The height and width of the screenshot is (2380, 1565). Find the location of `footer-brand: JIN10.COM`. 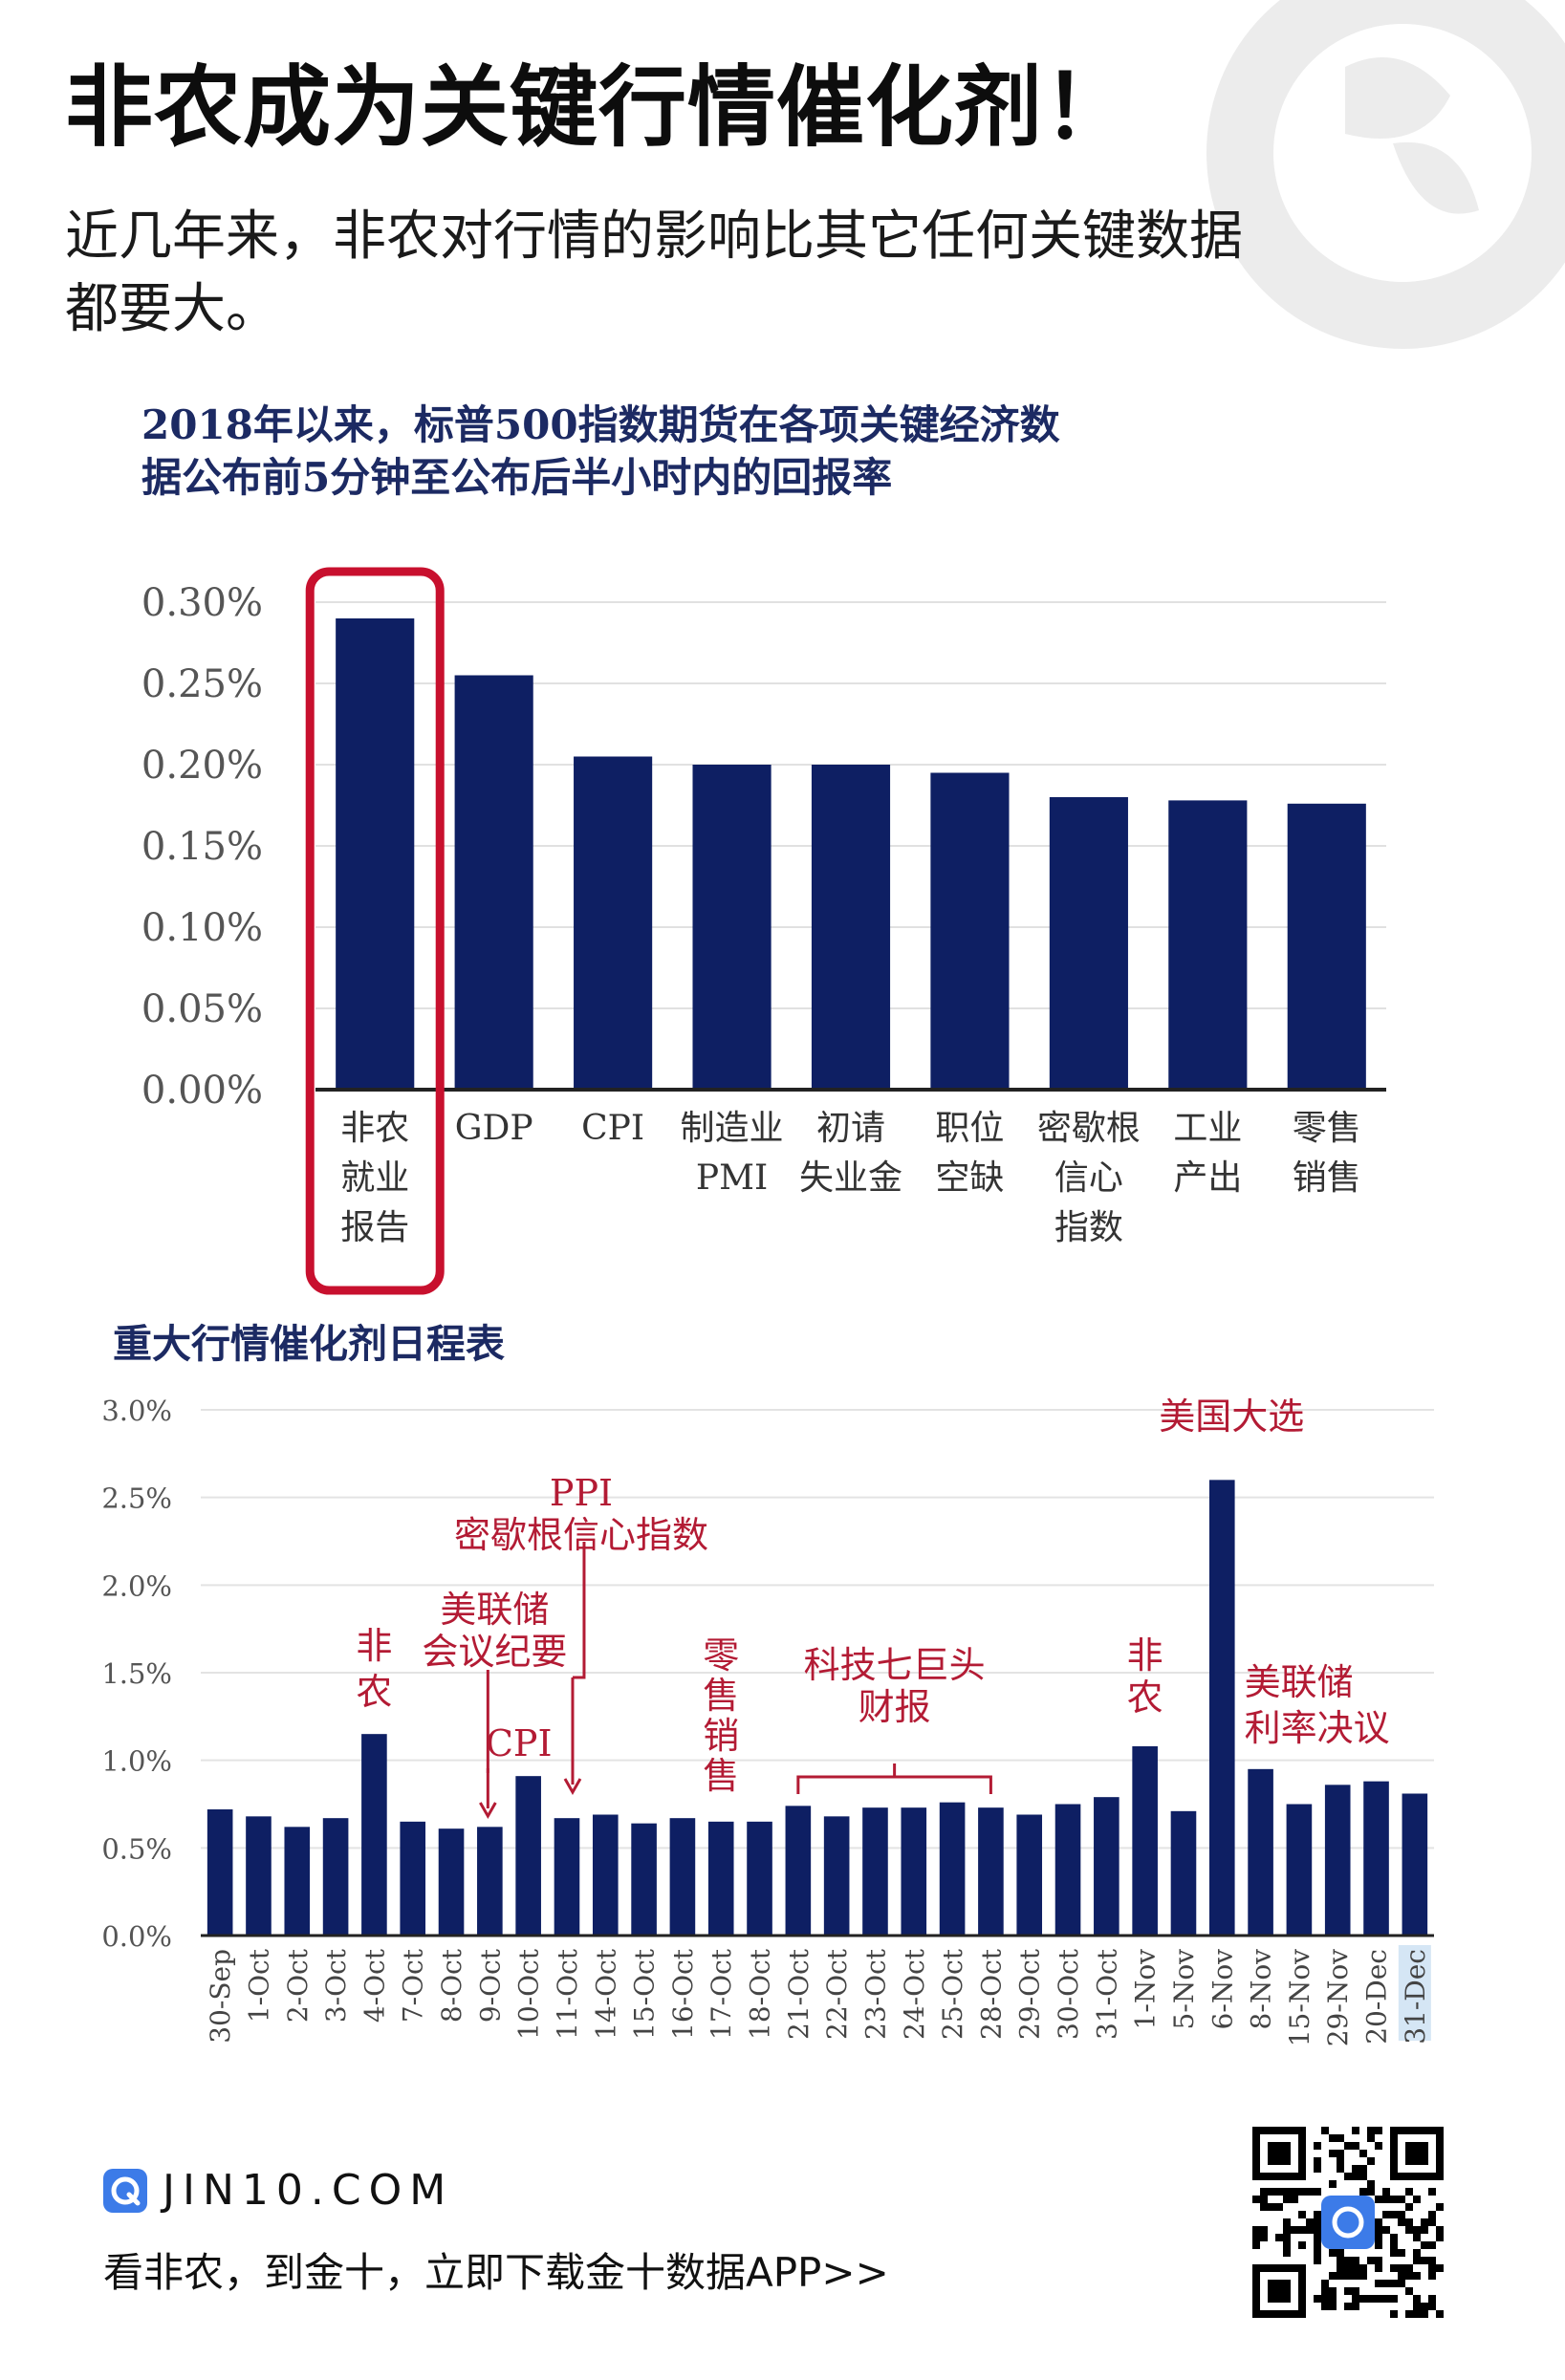

footer-brand: JIN10.COM is located at coordinates (278, 2190).